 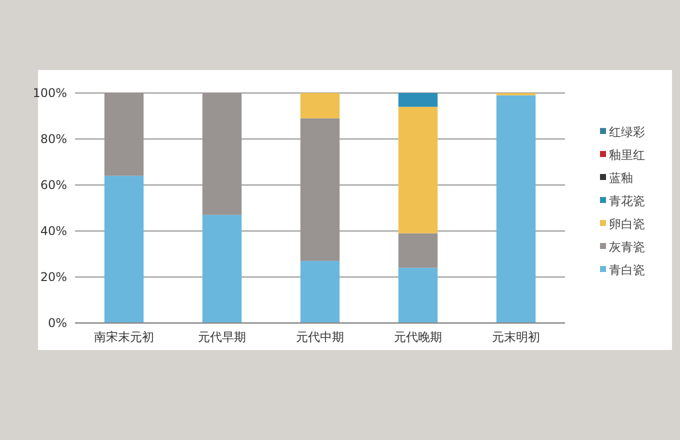 What do you see at coordinates (320, 337) in the screenshot?
I see `x-tick-label: 元代中期` at bounding box center [320, 337].